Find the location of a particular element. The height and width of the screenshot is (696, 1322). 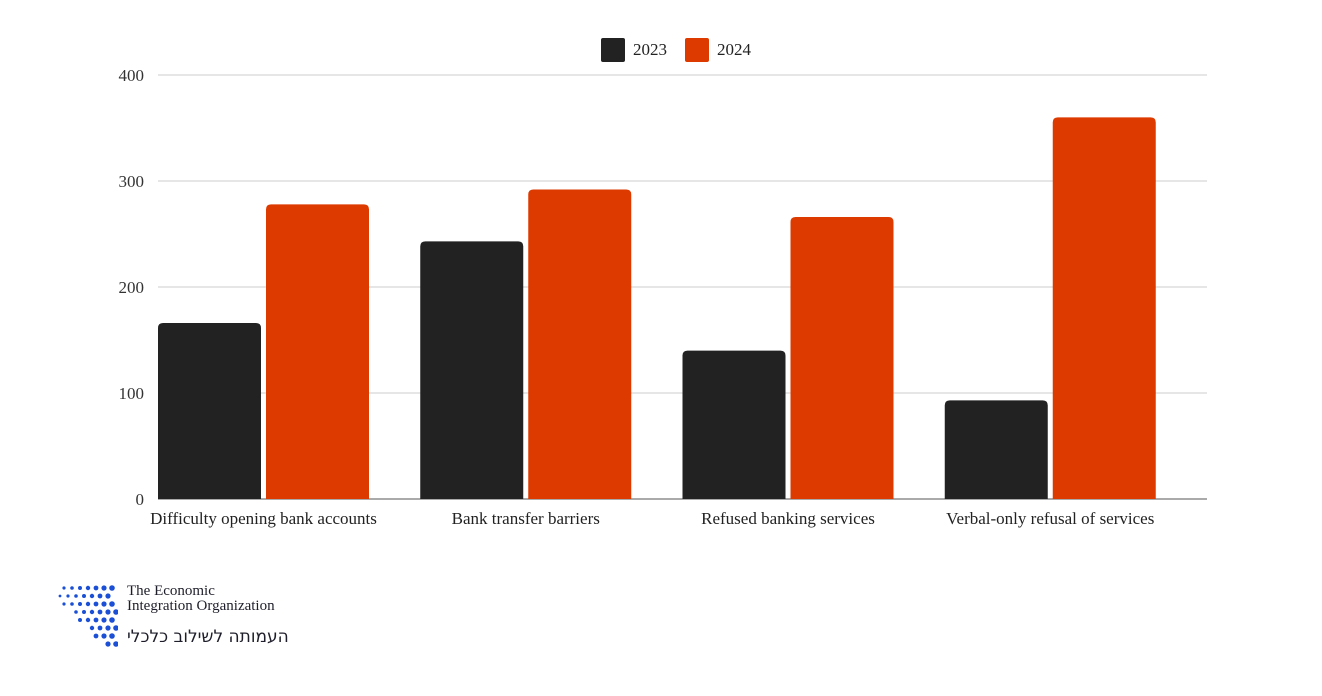

logo-line-1: The Economic is located at coordinates (171, 591).